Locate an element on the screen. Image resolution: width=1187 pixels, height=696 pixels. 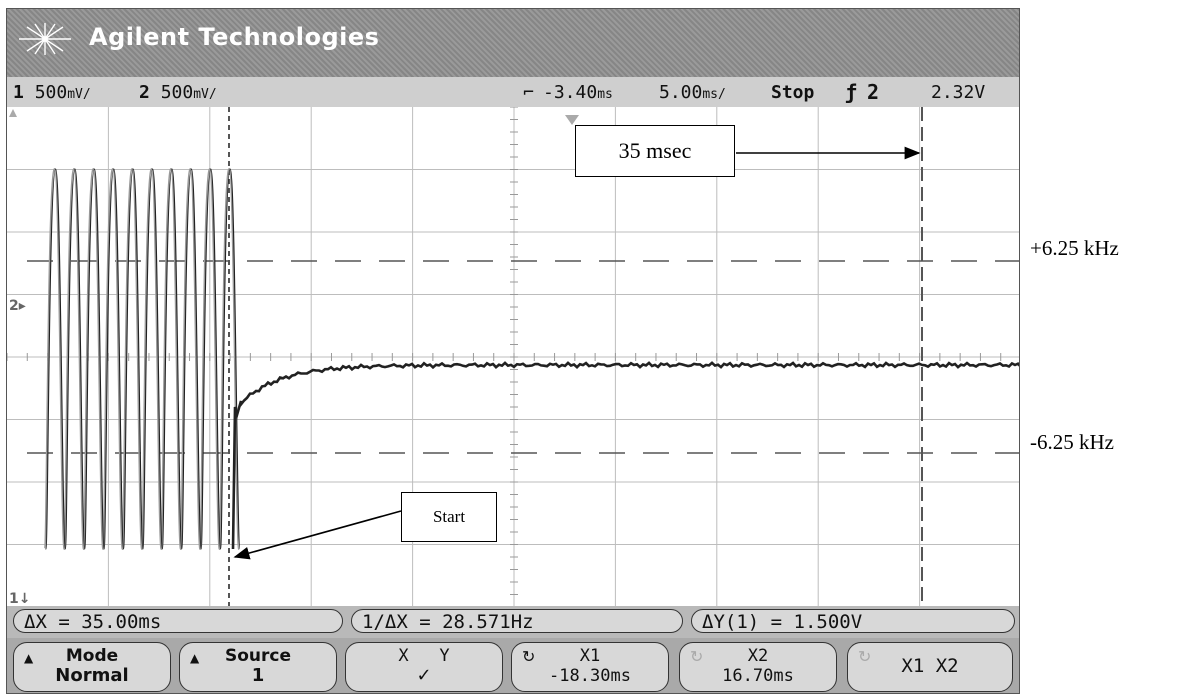
lower-frequency-label: -6.25 kHz is located at coordinates (1072, 442).